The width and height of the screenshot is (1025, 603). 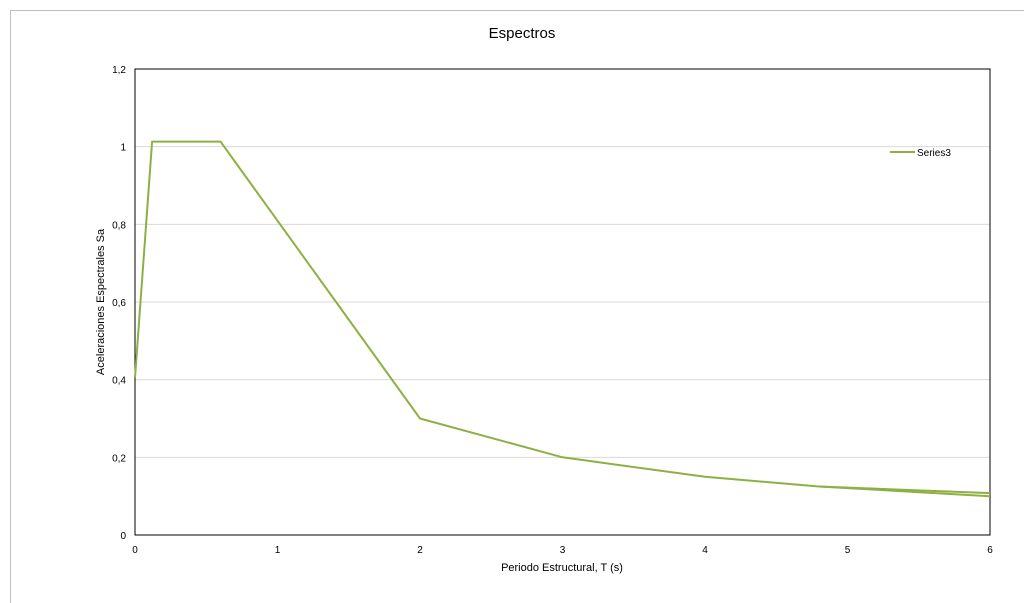 What do you see at coordinates (848, 550) in the screenshot?
I see `x-tick-label: 5` at bounding box center [848, 550].